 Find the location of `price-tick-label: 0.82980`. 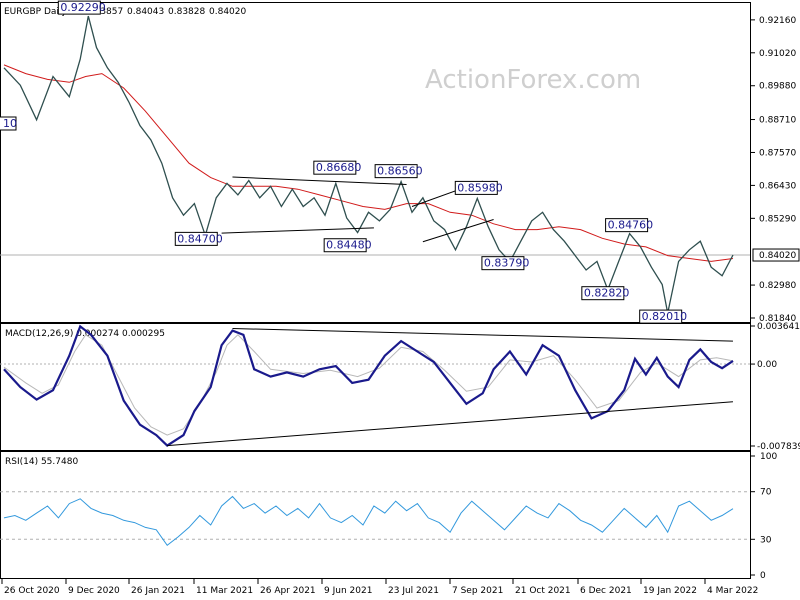

price-tick-label: 0.82980 is located at coordinates (777, 286).